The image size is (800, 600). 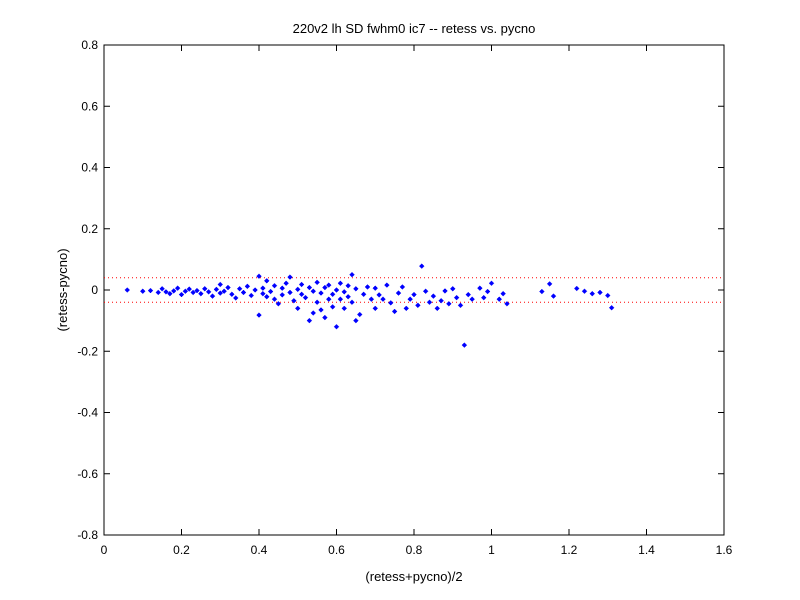 What do you see at coordinates (259, 550) in the screenshot?
I see `x-tick-label: 0.4` at bounding box center [259, 550].